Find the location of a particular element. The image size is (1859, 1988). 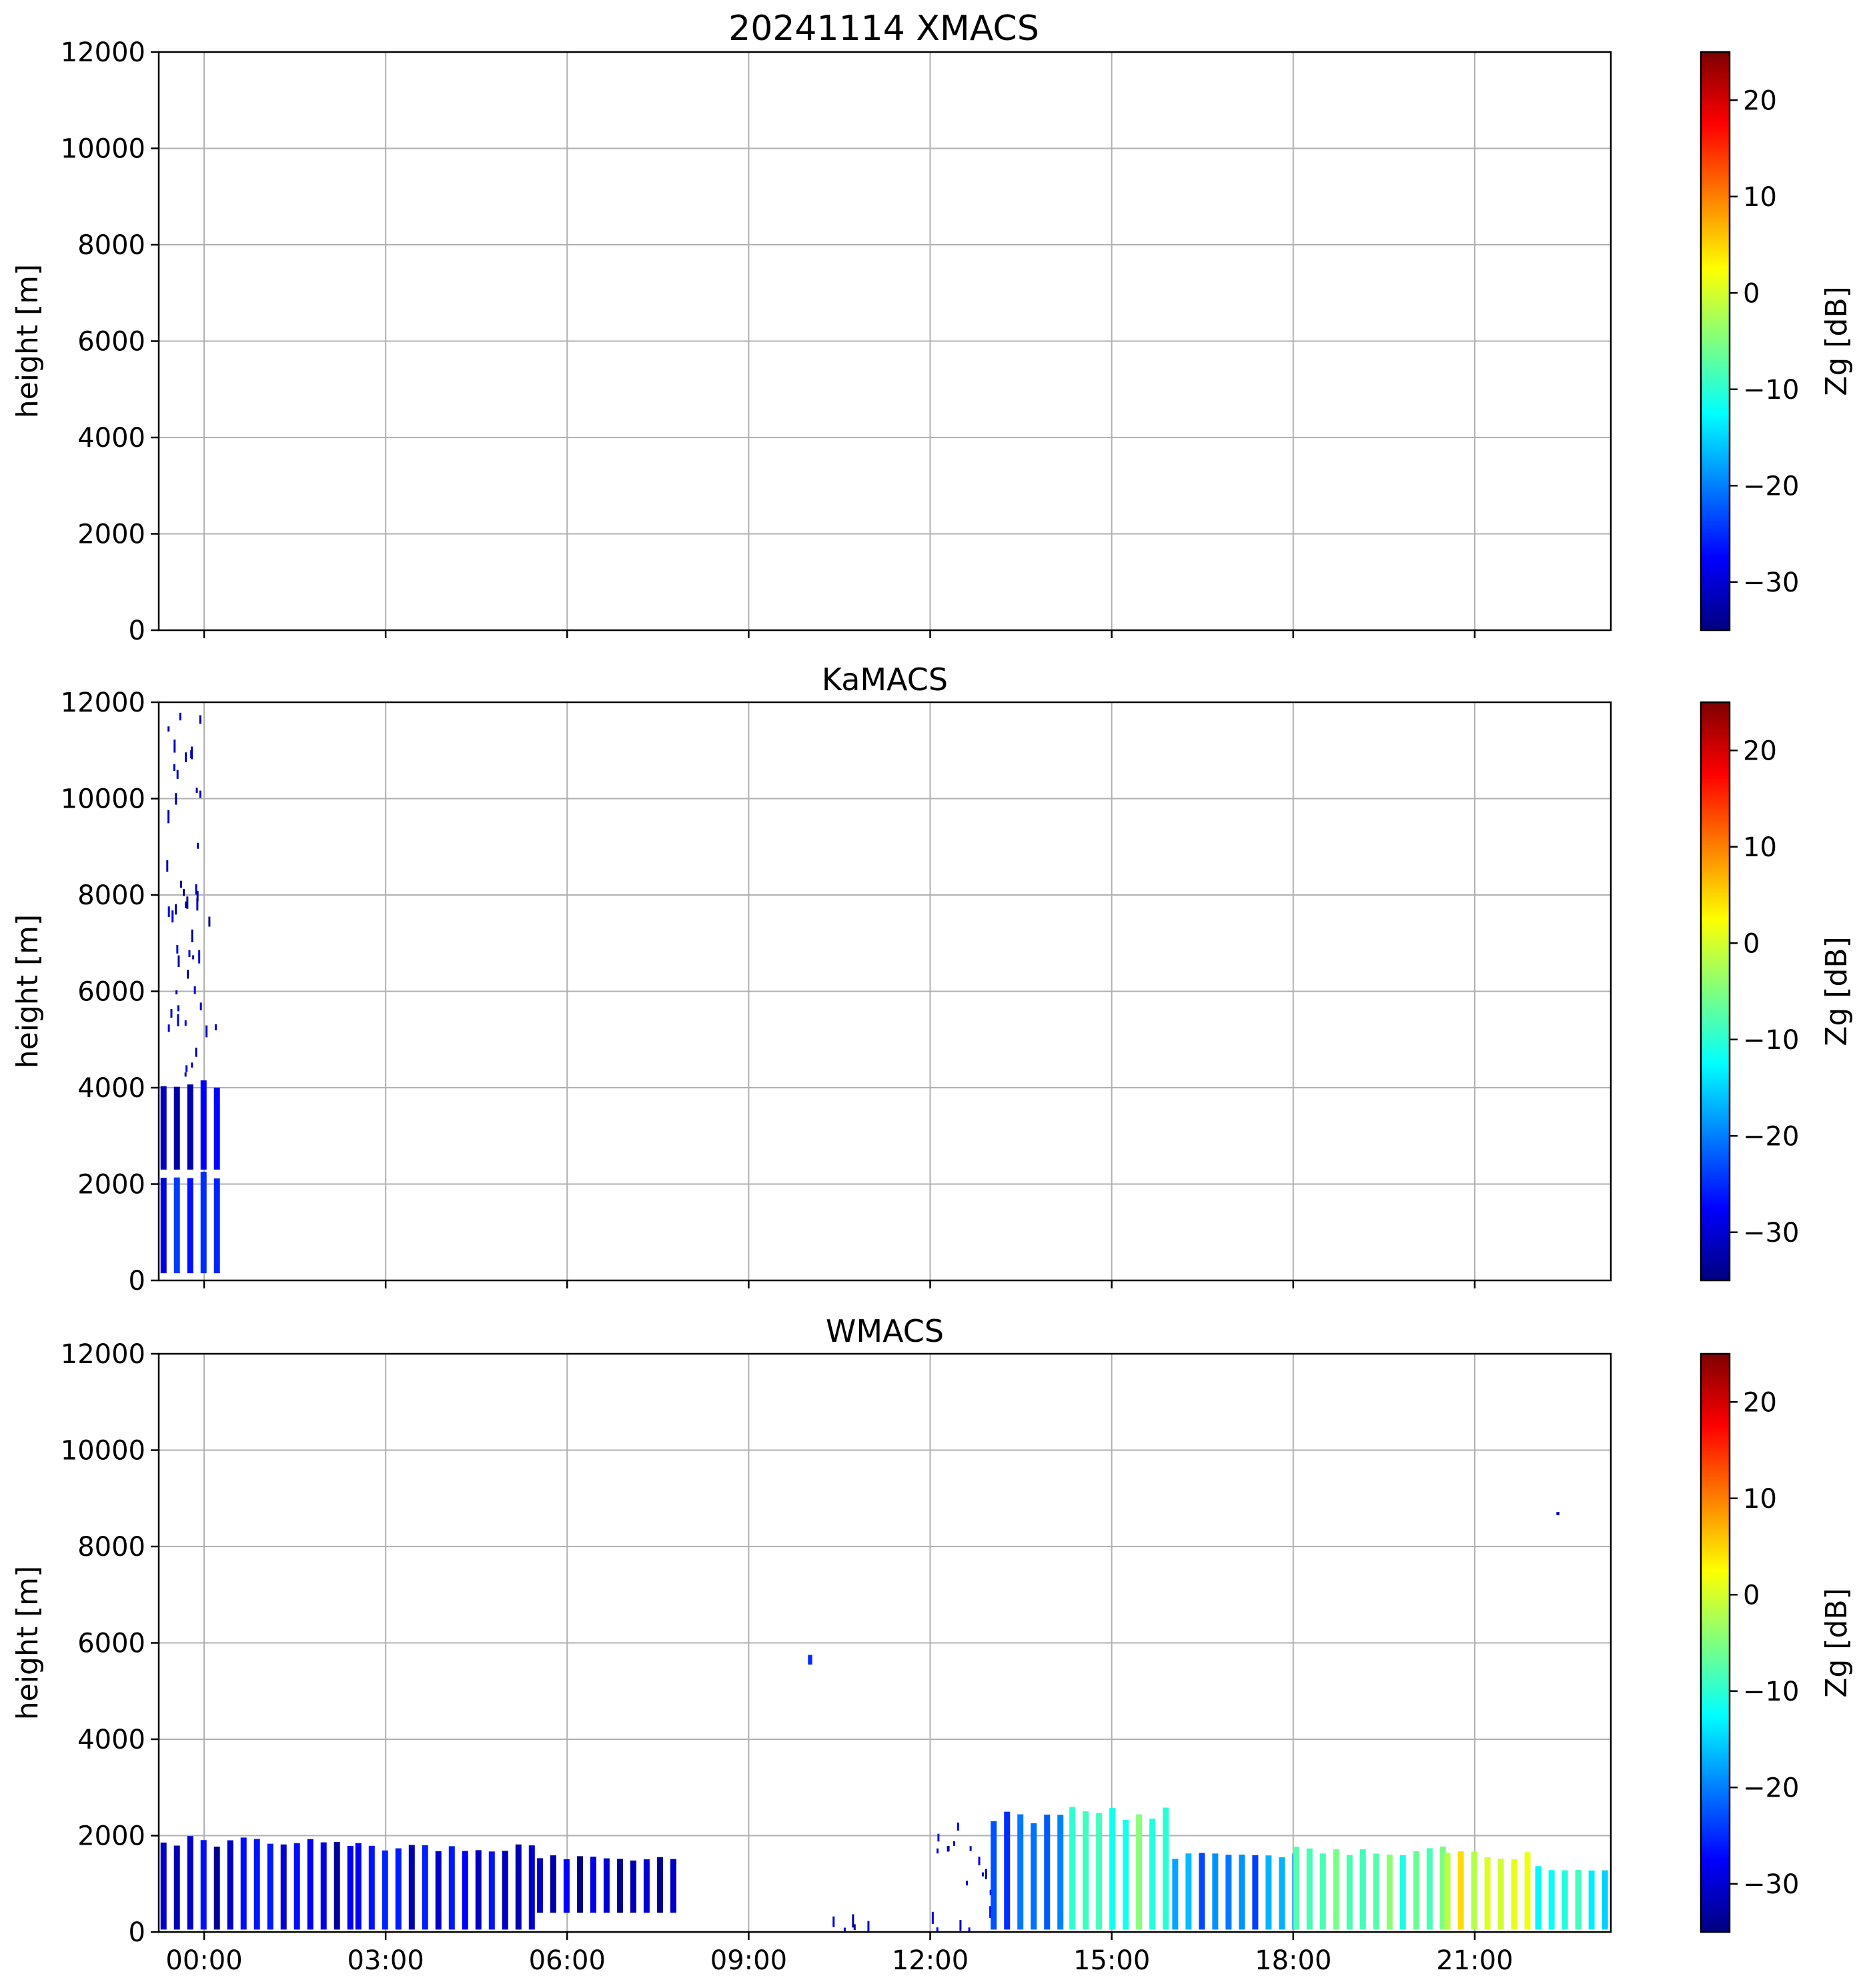

y-tick-label: 0 is located at coordinates (137, 1933).